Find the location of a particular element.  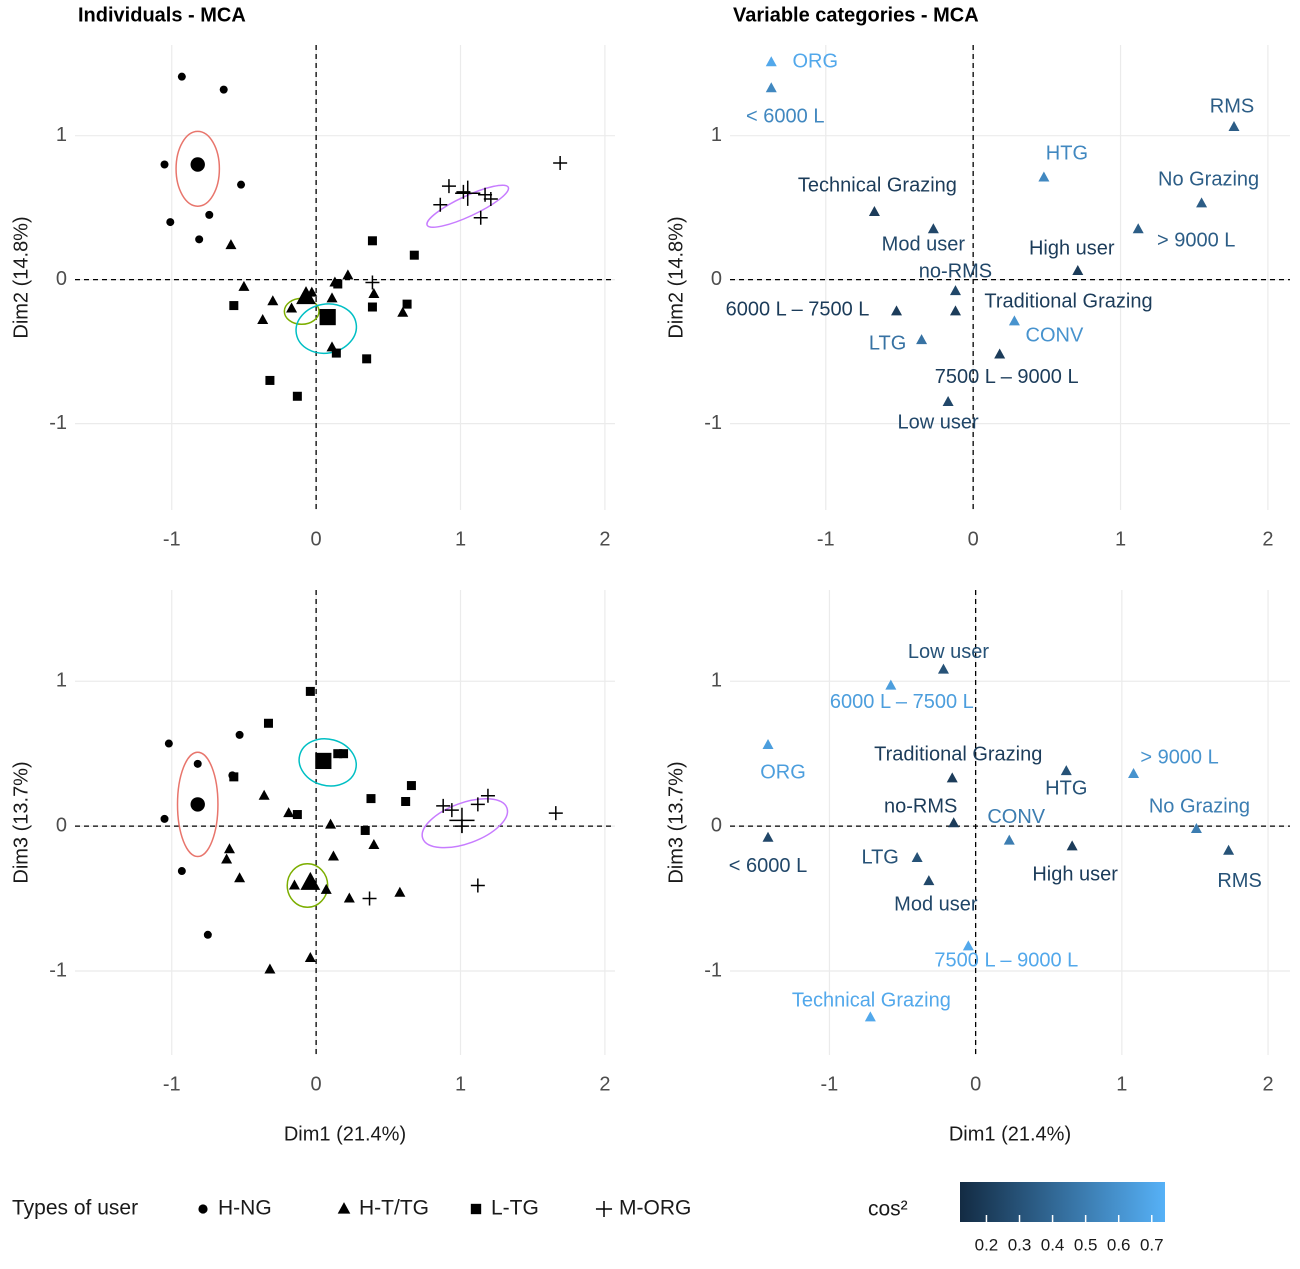

legend-label: M-ORG is located at coordinates (655, 1208).